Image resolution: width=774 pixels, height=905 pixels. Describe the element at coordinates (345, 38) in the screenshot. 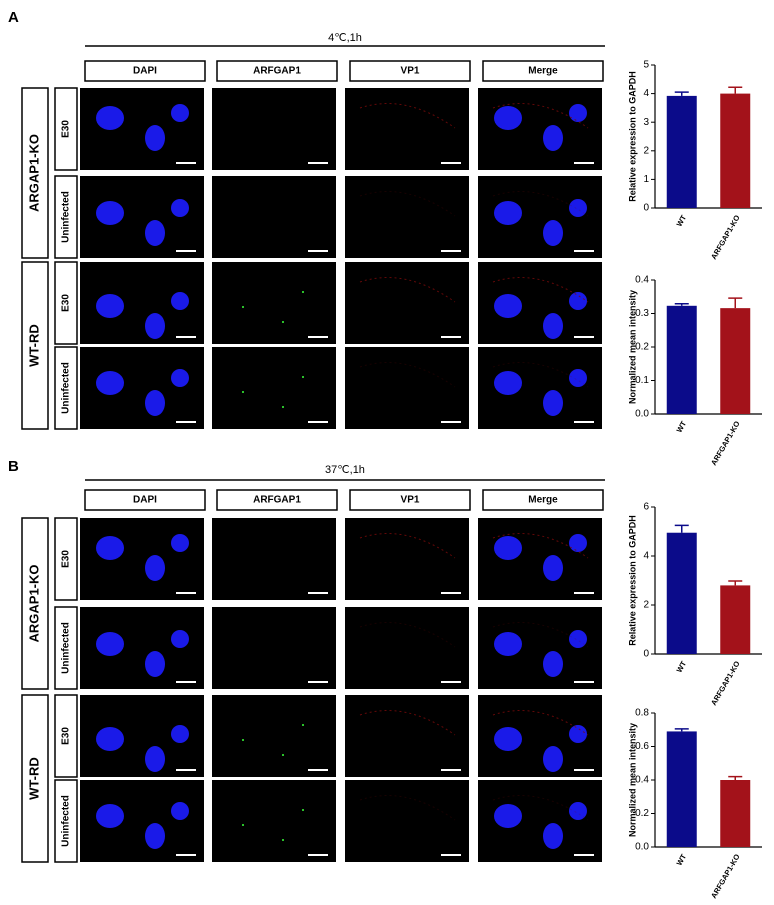

I see `condition-label: 4℃,1h` at that location.